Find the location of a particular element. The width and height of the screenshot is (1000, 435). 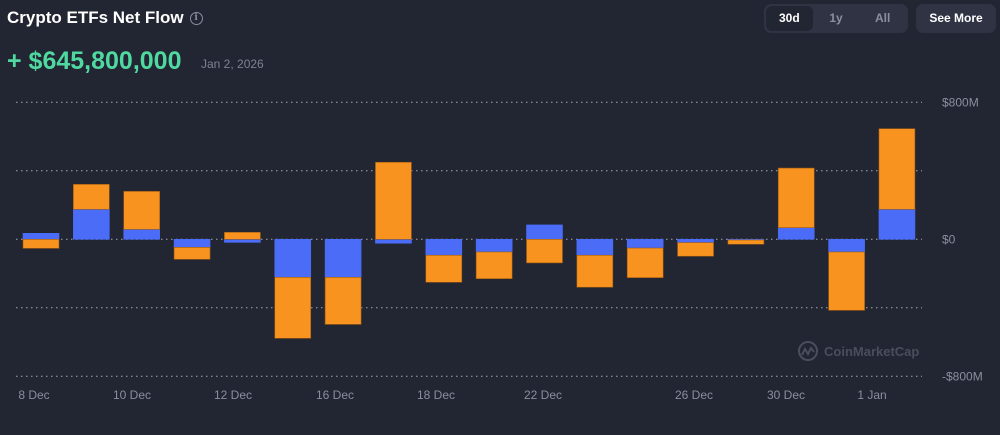

coinmarketcap-logo-icon is located at coordinates (808, 351).